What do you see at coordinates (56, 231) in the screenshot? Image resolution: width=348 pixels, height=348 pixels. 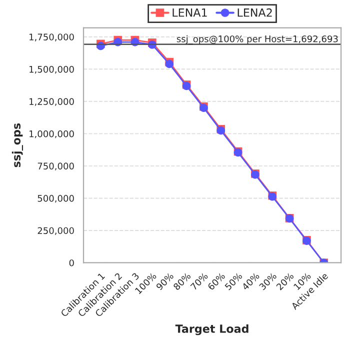 I see `y-tick-label: 250,000` at bounding box center [56, 231].